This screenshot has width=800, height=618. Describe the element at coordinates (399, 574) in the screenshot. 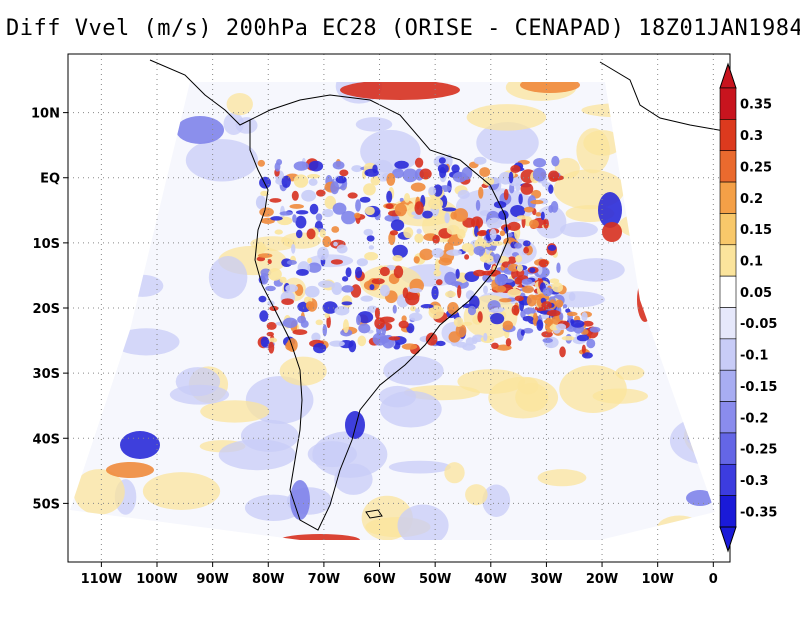

I see `longitude-axis: 110W 100W 90W 80W 70W 60W 50W 40W 30W 20W 10W 0` at that location.